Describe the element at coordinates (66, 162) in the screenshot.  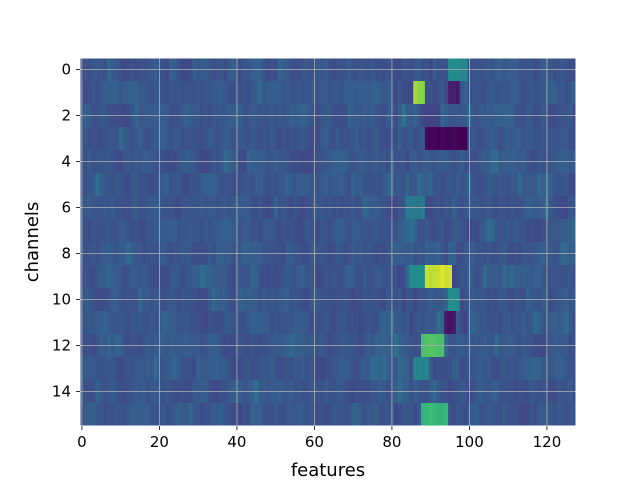
I see `y-tick-label: 4` at that location.